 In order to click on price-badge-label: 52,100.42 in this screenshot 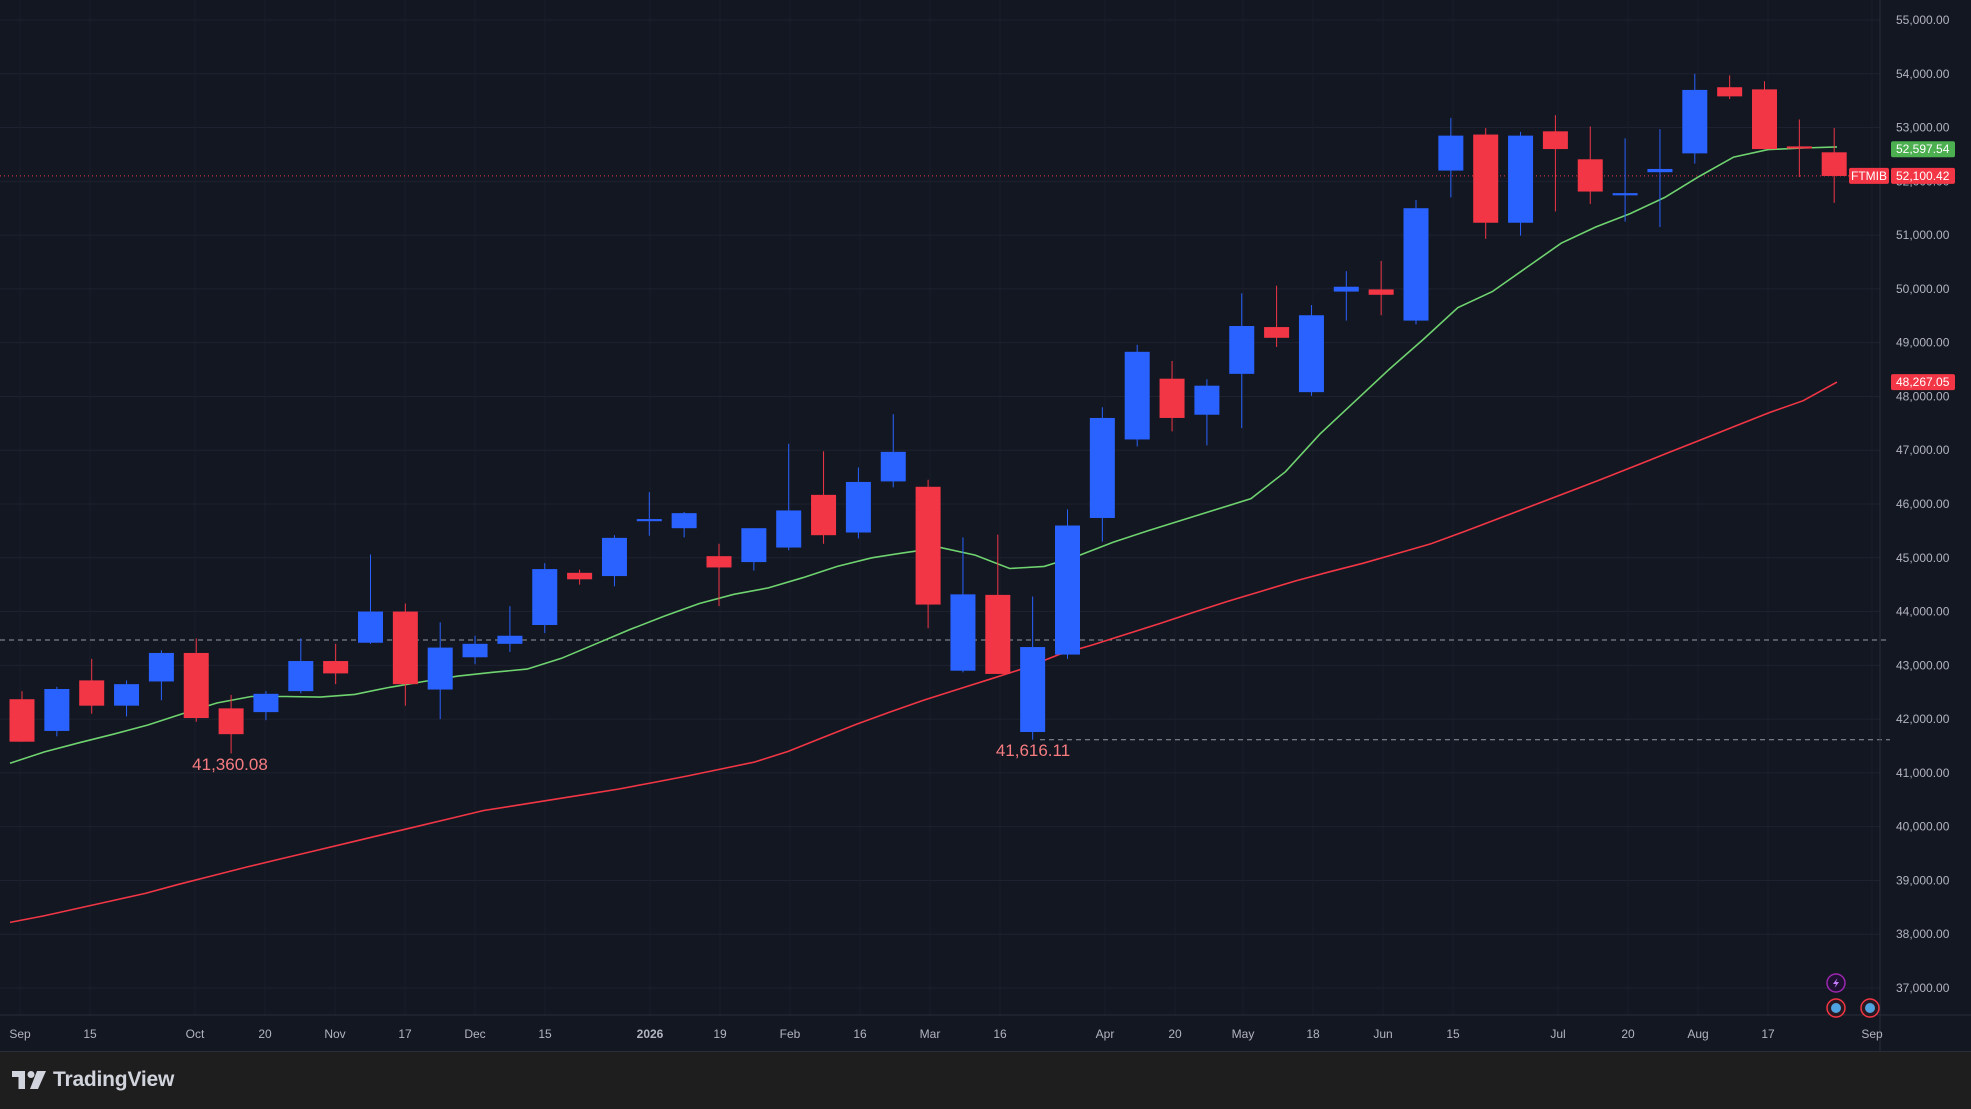, I will do `click(1923, 176)`.